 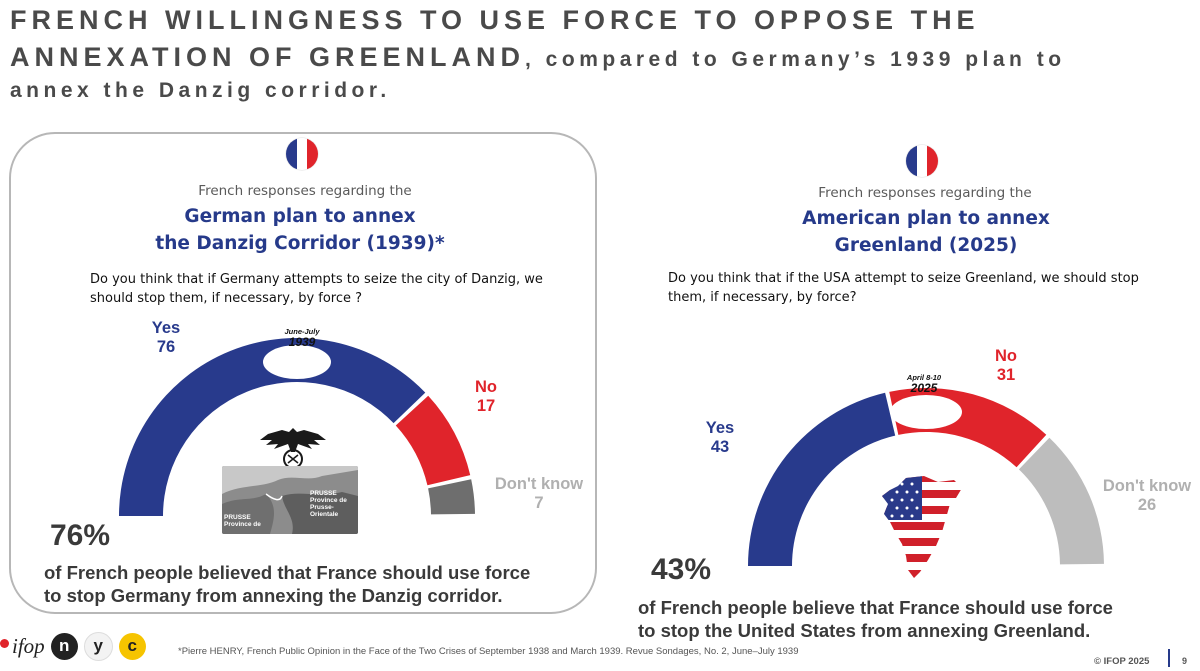 What do you see at coordinates (242, 524) in the screenshot?
I see `map-label-province-west: Province de` at bounding box center [242, 524].